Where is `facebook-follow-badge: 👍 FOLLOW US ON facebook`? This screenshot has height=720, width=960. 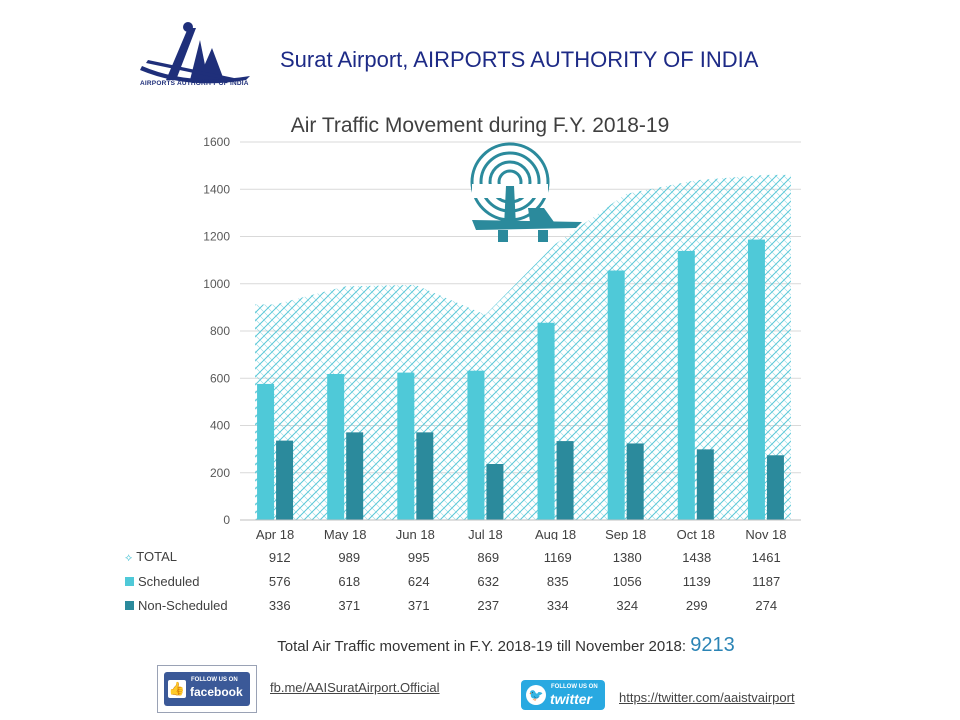
facebook-follow-badge: 👍 FOLLOW US ON facebook is located at coordinates (207, 689).